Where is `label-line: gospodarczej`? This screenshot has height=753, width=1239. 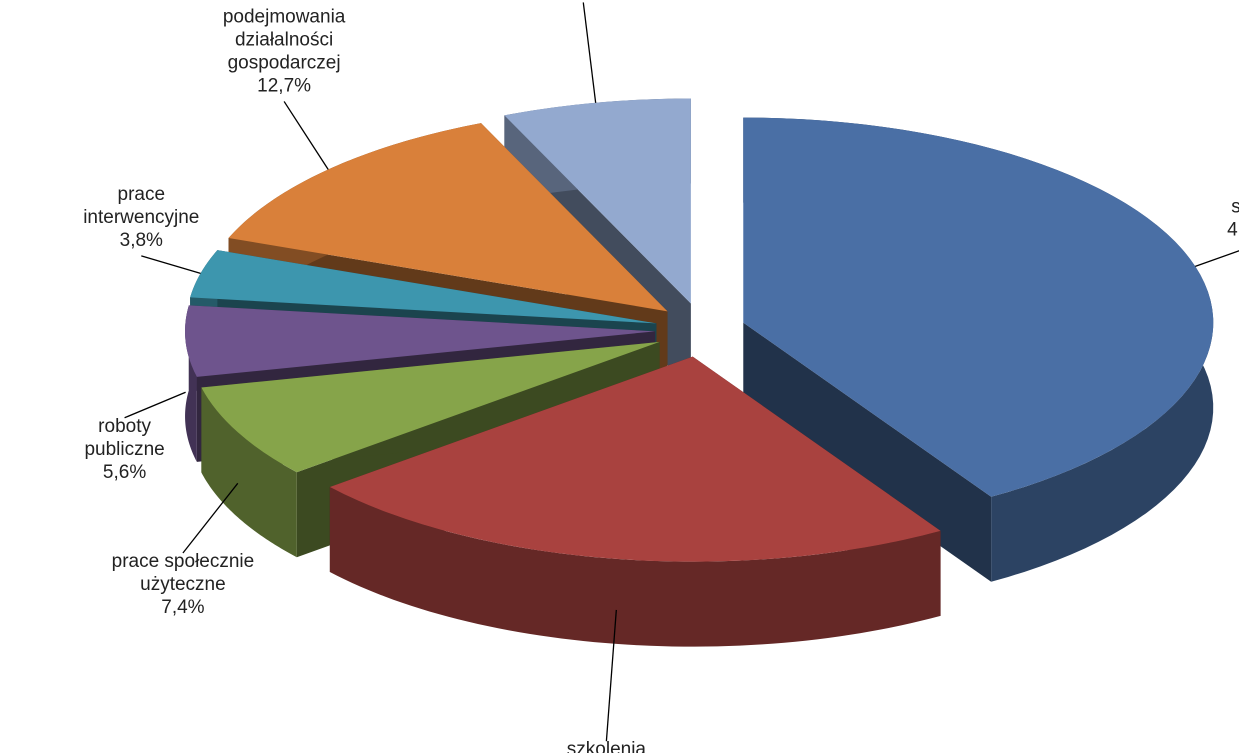 label-line: gospodarczej is located at coordinates (284, 62).